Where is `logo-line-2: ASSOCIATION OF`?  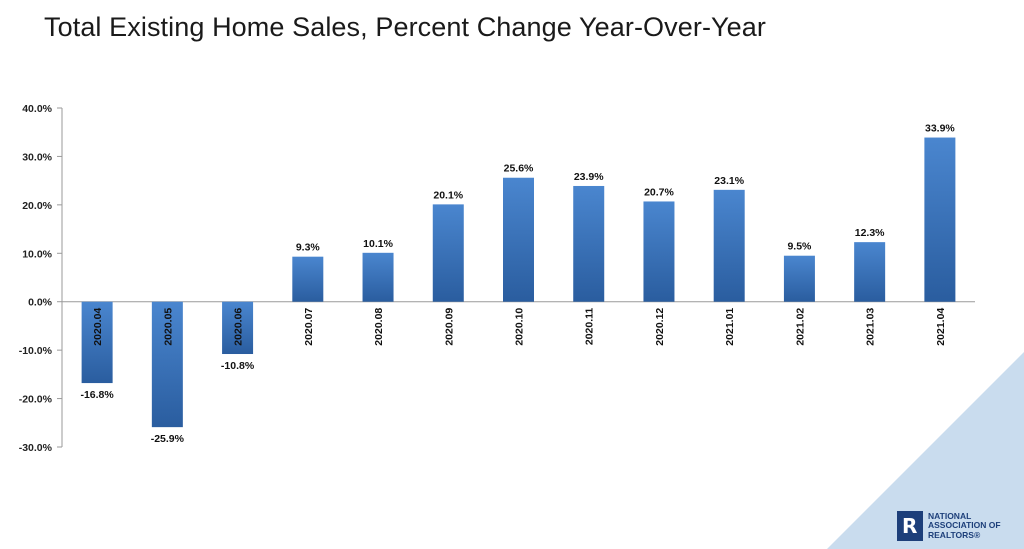
logo-line-2: ASSOCIATION OF is located at coordinates (964, 525).